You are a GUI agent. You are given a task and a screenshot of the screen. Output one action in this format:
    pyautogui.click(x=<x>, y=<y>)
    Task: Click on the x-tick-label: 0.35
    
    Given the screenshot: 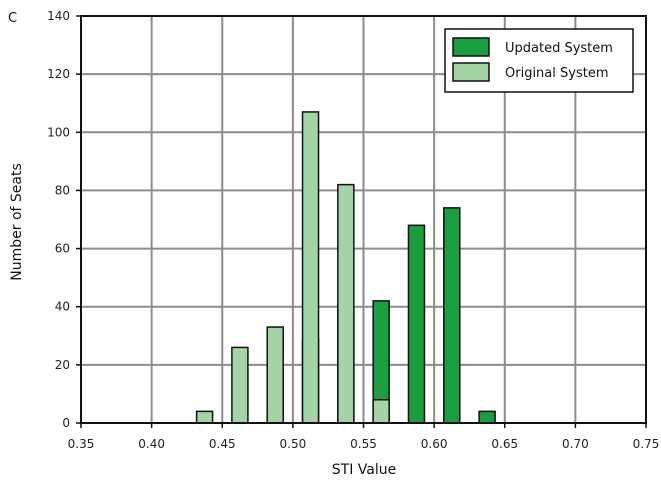 What is the action you would take?
    pyautogui.click(x=81, y=444)
    